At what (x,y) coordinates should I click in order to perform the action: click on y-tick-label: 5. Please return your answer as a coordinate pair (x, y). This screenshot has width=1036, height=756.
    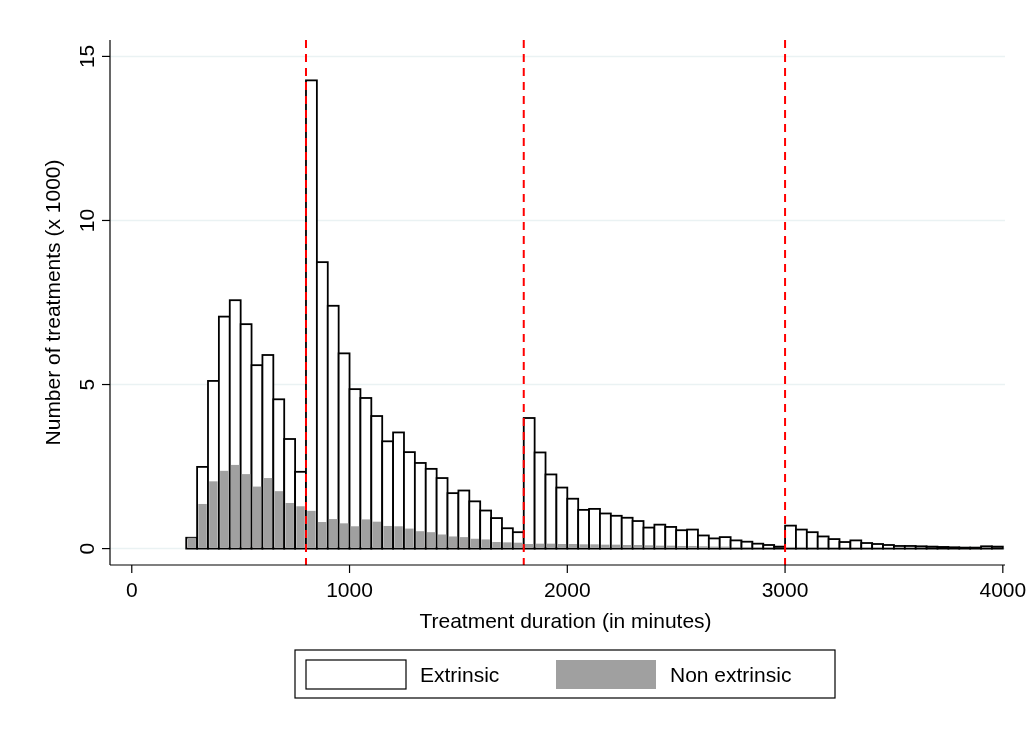
    Looking at the image, I should click on (86, 384).